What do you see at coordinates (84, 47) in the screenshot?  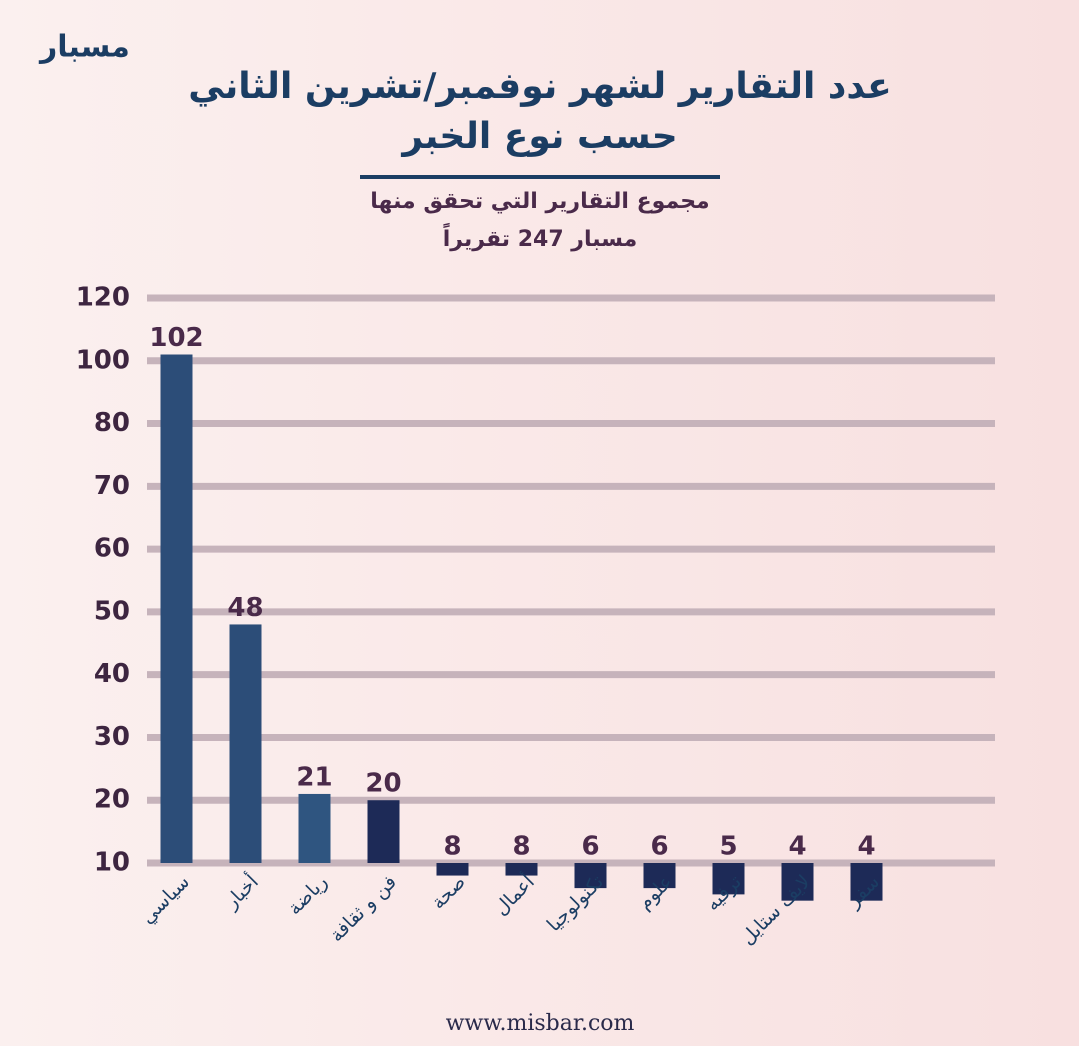 I see `brand-logo: مسبار` at bounding box center [84, 47].